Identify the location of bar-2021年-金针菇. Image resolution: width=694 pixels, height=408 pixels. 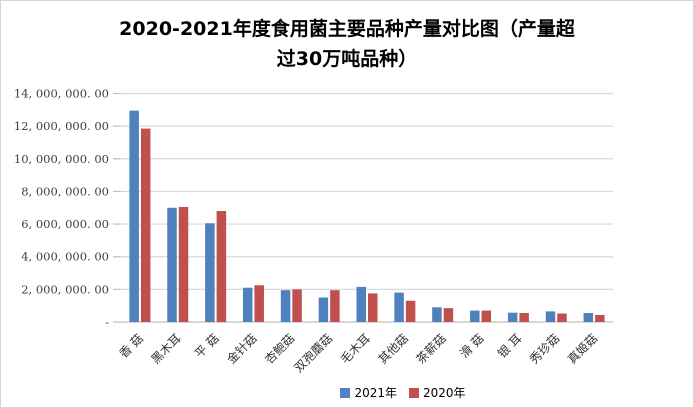
(247, 304).